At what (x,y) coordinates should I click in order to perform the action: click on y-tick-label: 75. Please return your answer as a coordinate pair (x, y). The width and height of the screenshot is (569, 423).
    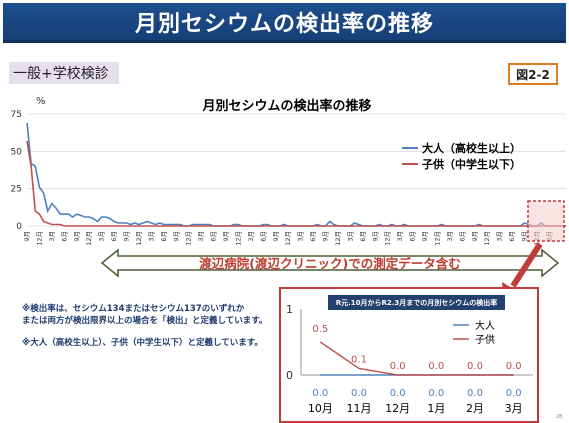
    Looking at the image, I should click on (16, 115).